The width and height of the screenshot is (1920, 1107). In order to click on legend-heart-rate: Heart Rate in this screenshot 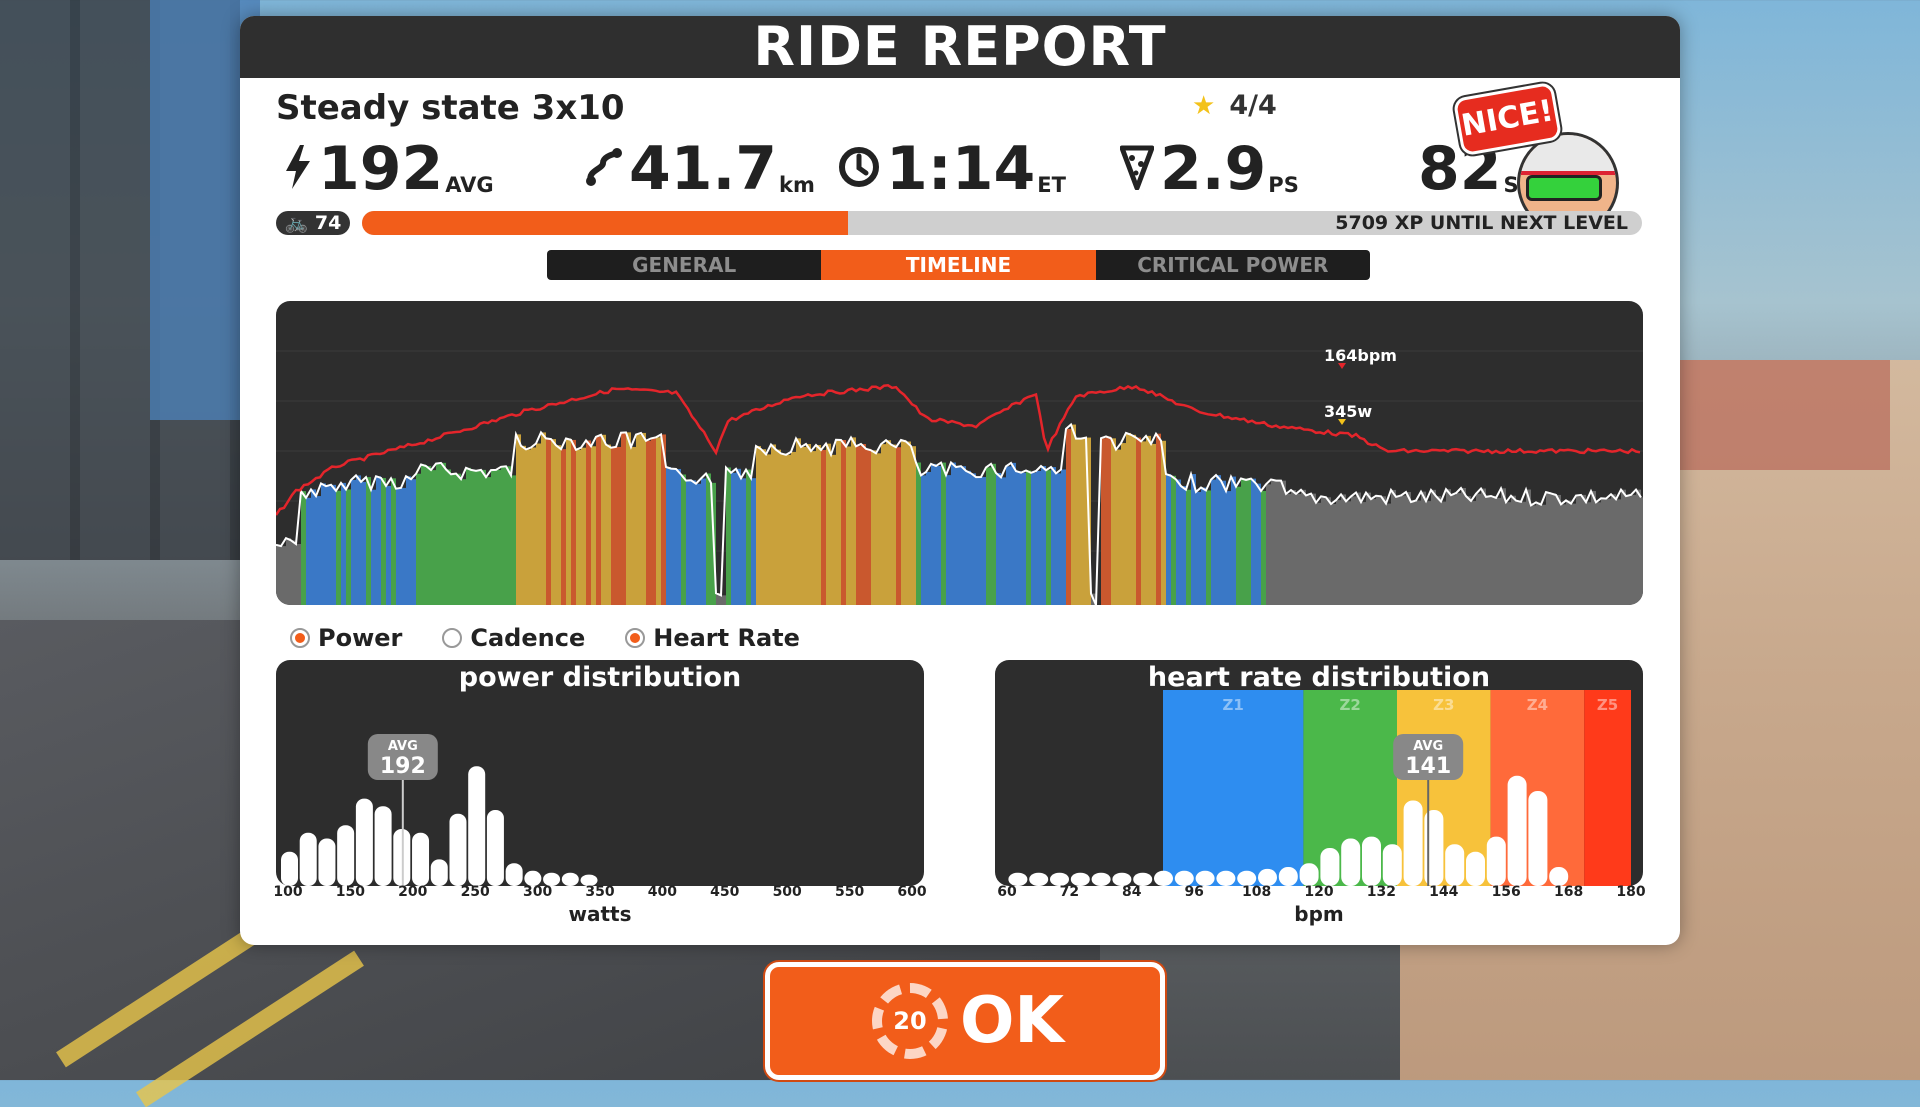, I will do `click(712, 638)`.